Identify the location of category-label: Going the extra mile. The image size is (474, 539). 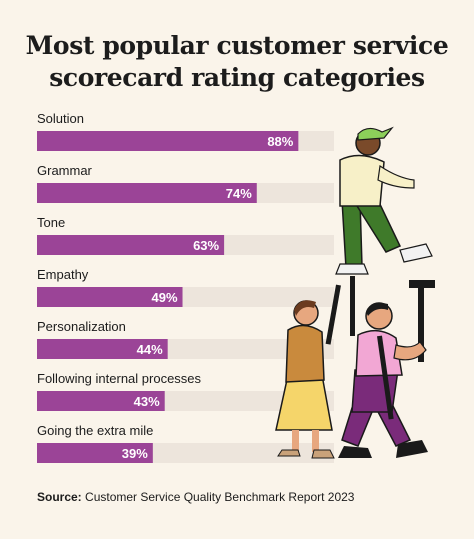
(95, 430).